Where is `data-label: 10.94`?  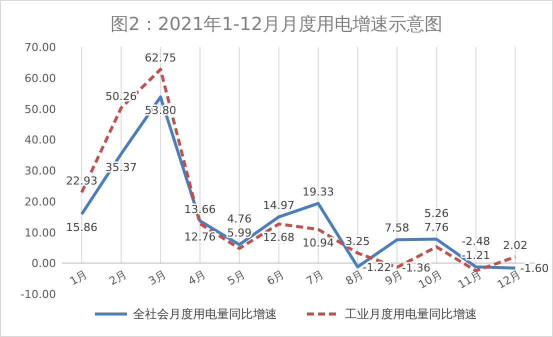
data-label: 10.94 is located at coordinates (318, 243).